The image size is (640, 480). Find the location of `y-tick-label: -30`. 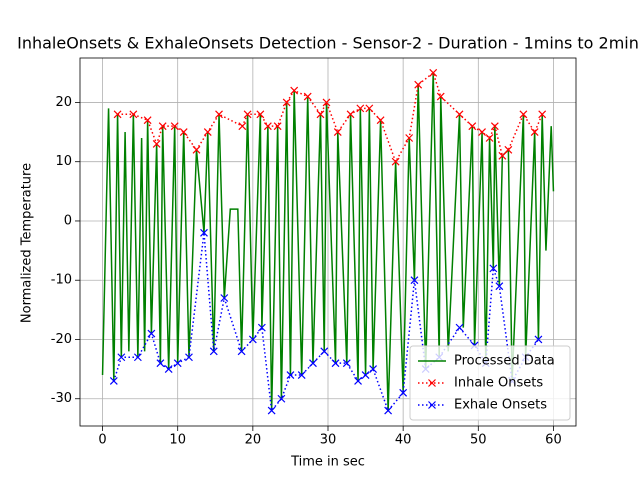

y-tick-label: -30 is located at coordinates (61, 398).